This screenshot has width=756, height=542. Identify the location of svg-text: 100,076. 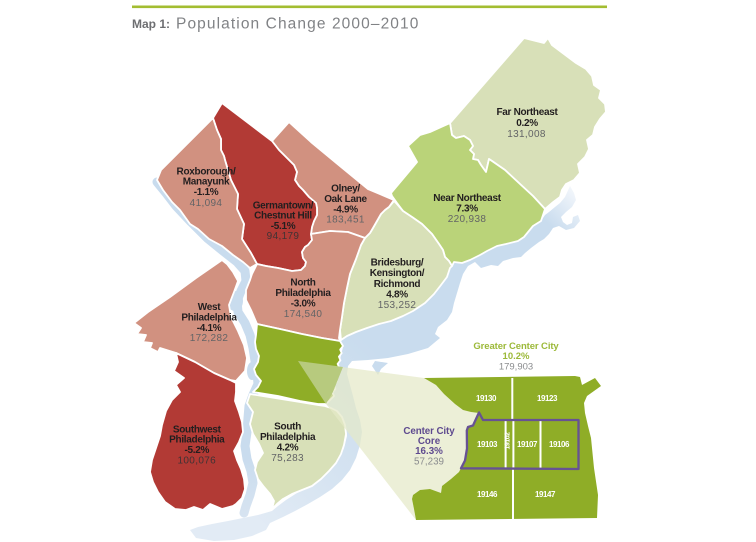
(196, 460).